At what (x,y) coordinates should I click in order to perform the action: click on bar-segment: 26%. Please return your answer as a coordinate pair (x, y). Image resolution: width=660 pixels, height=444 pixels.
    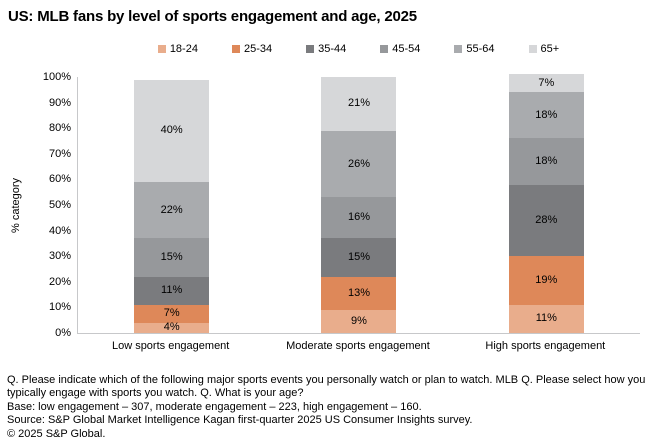
    Looking at the image, I should click on (359, 164).